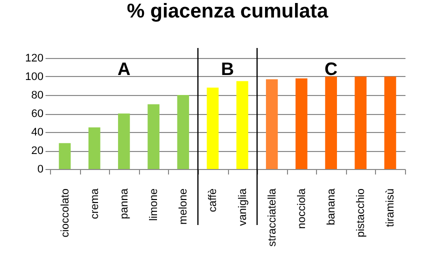 This screenshot has width=421, height=262. Describe the element at coordinates (94, 204) in the screenshot. I see `x-tick-label: crema` at that location.